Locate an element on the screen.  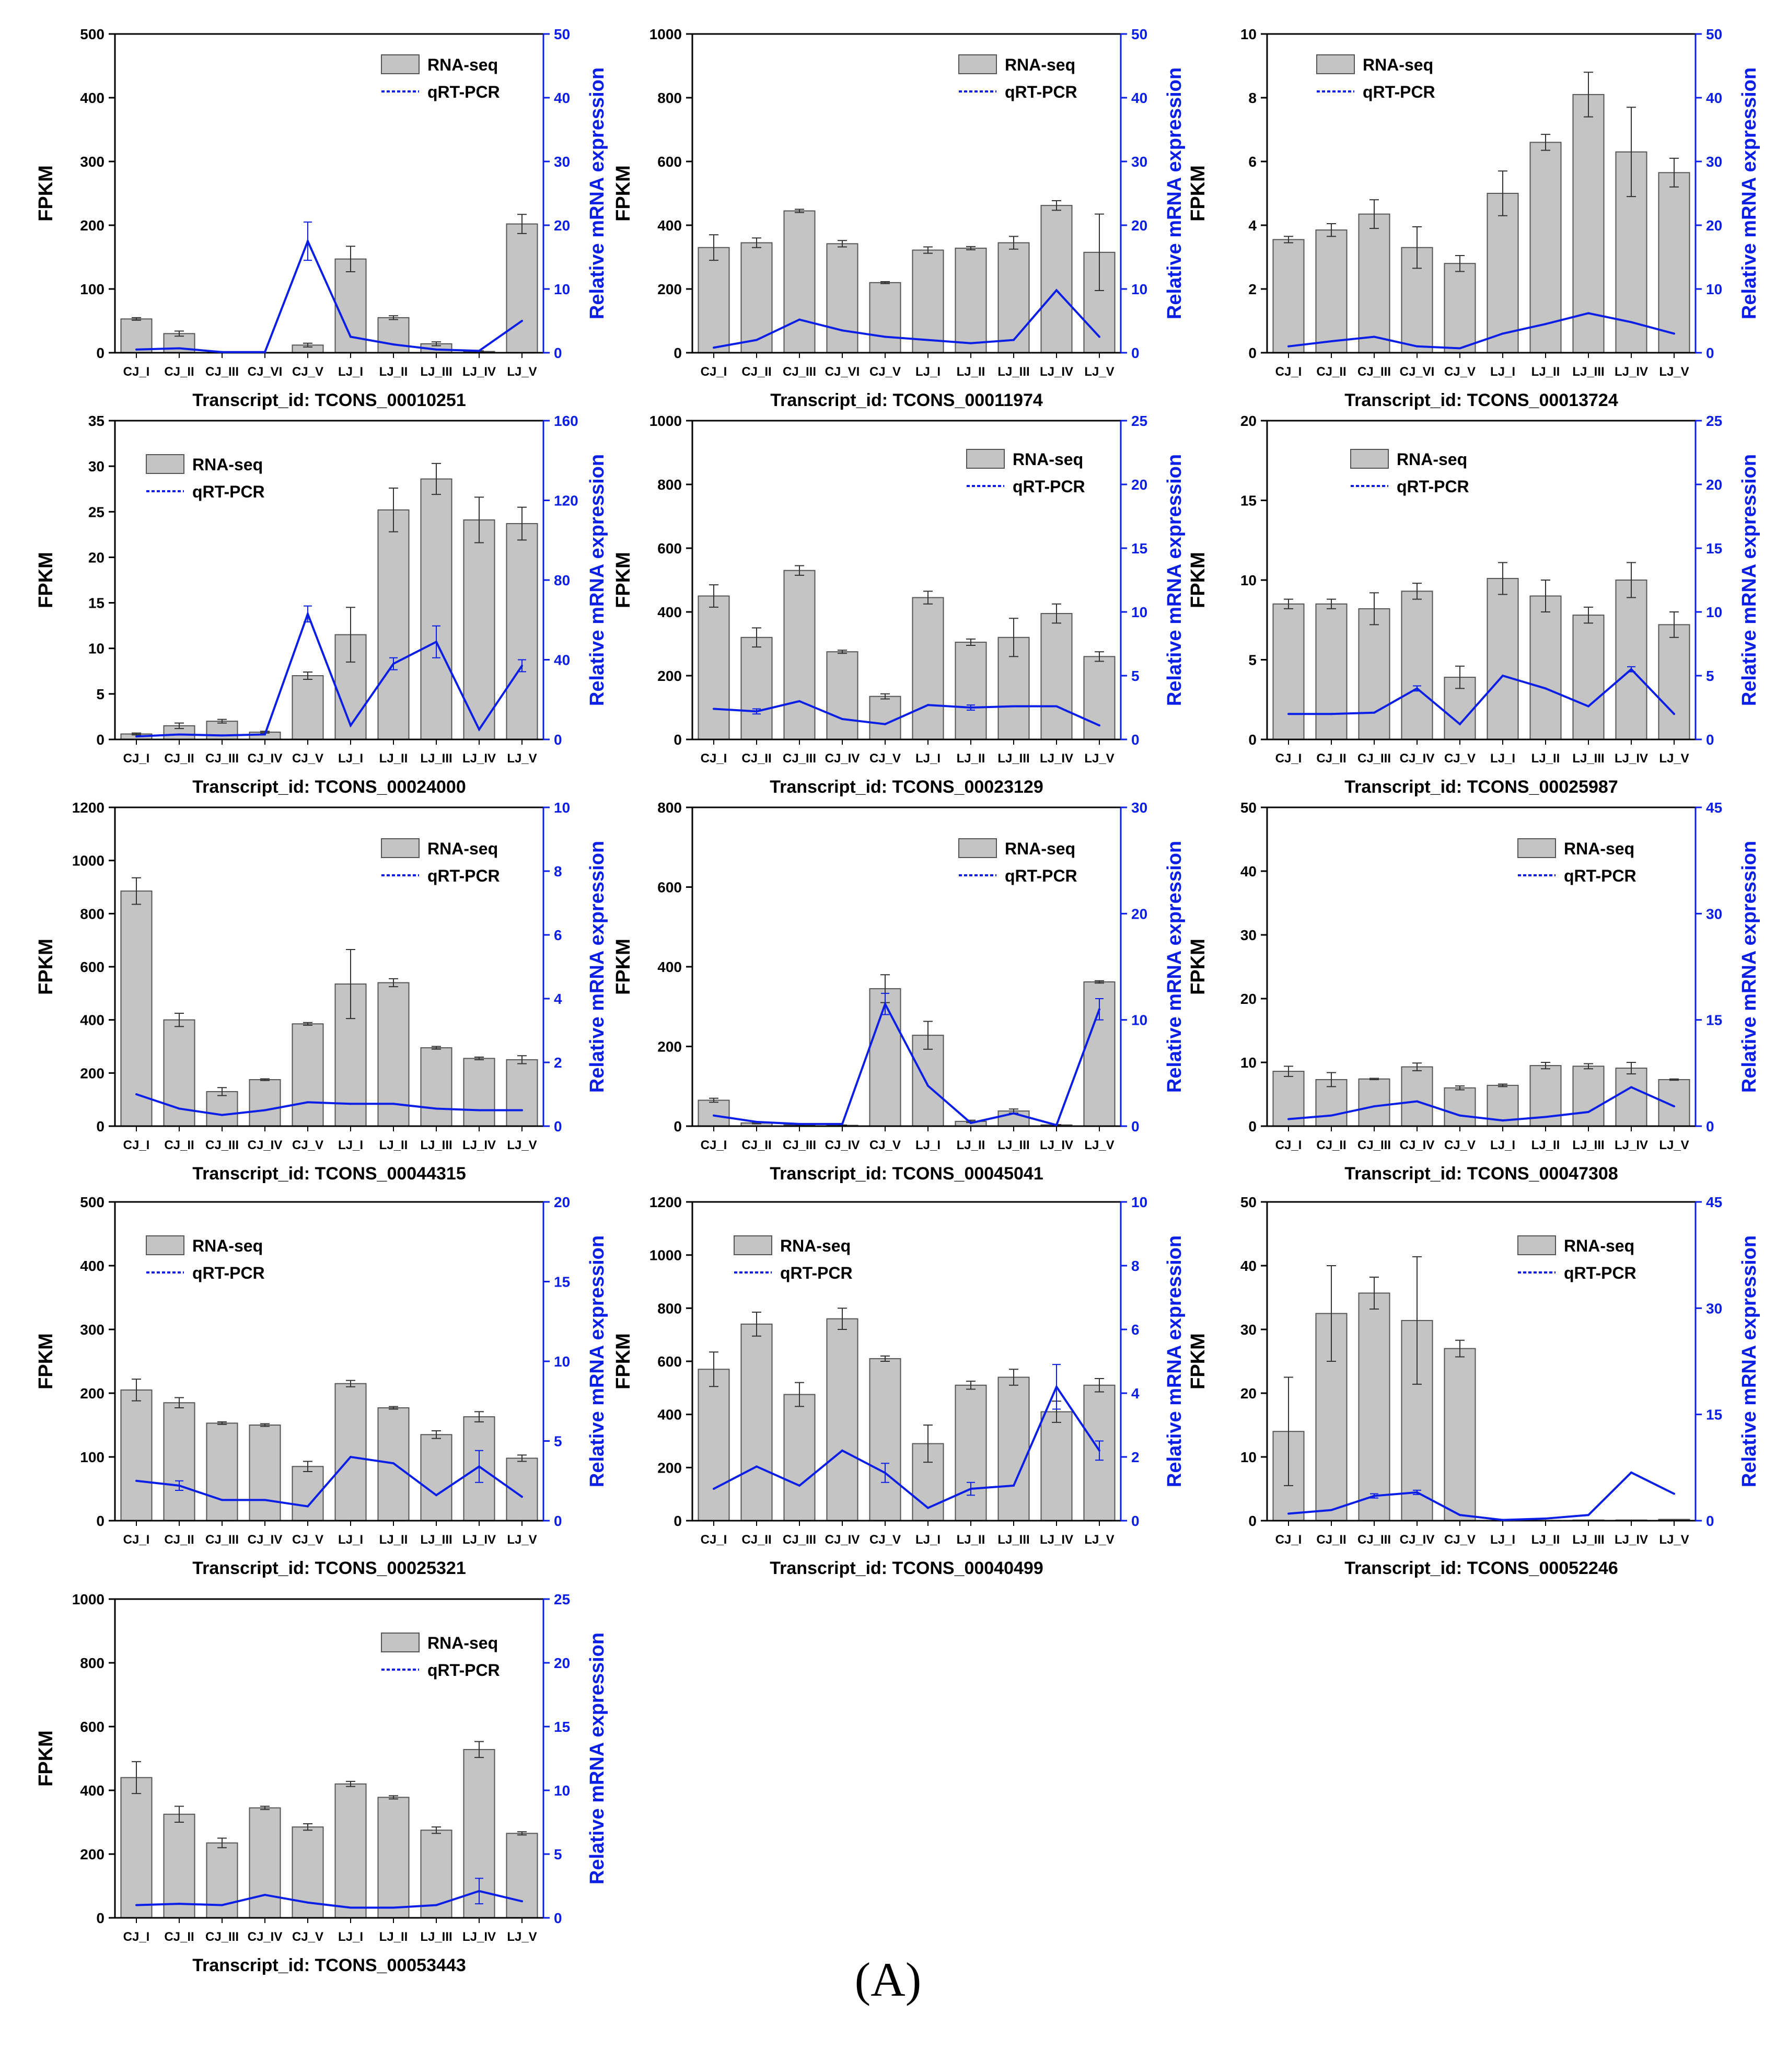
left-axis-title: FPKM is located at coordinates (623, 967).